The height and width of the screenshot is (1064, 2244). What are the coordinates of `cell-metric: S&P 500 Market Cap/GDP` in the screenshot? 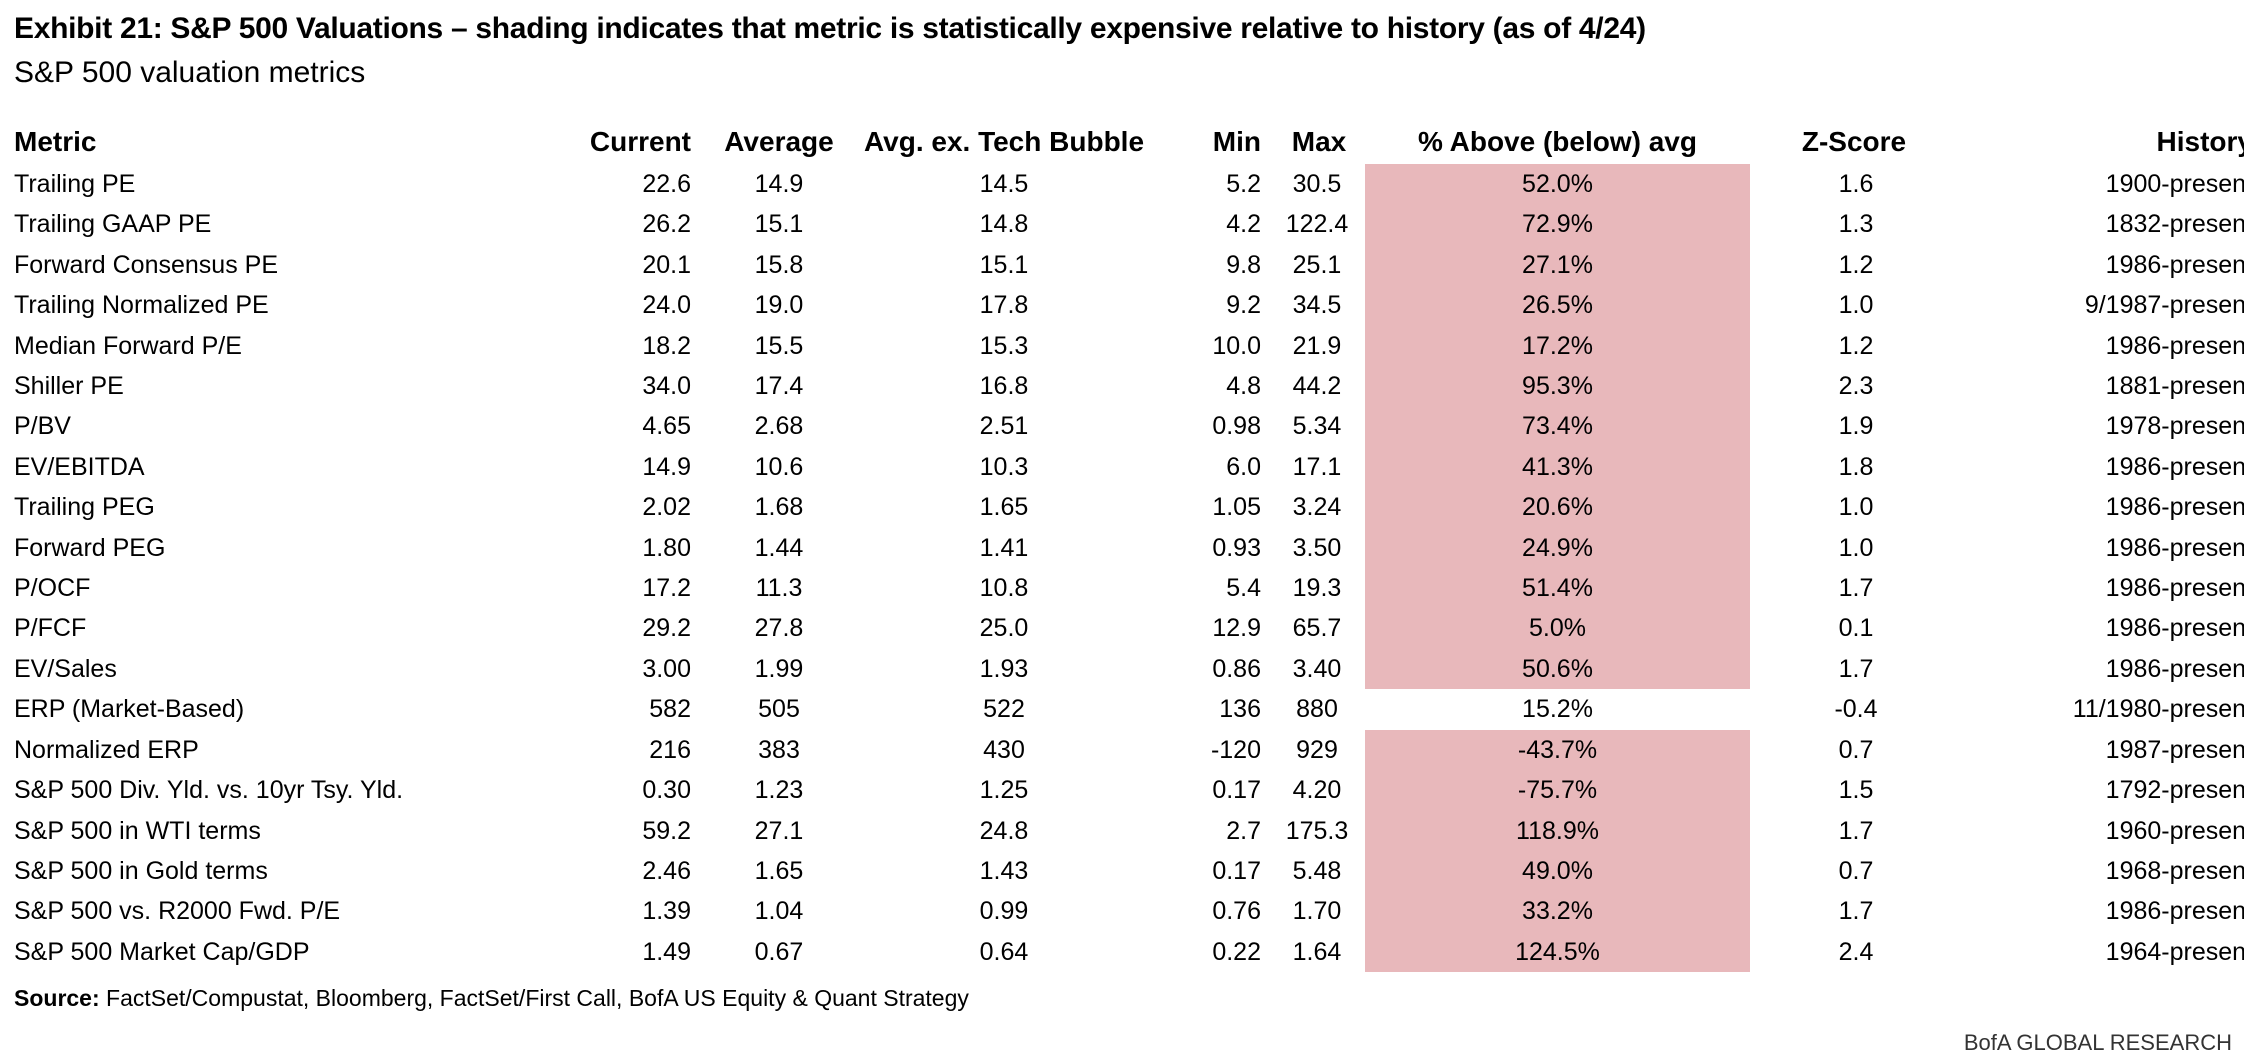 It's located at (162, 951).